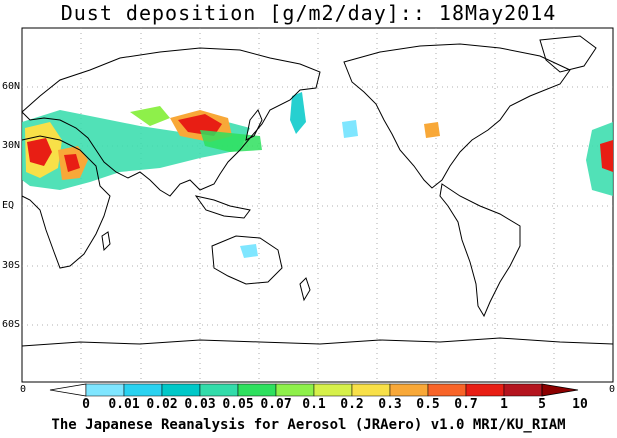 The height and width of the screenshot is (438, 617). What do you see at coordinates (124, 404) in the screenshot?
I see `colorbar-tick-label: 0.01` at bounding box center [124, 404].